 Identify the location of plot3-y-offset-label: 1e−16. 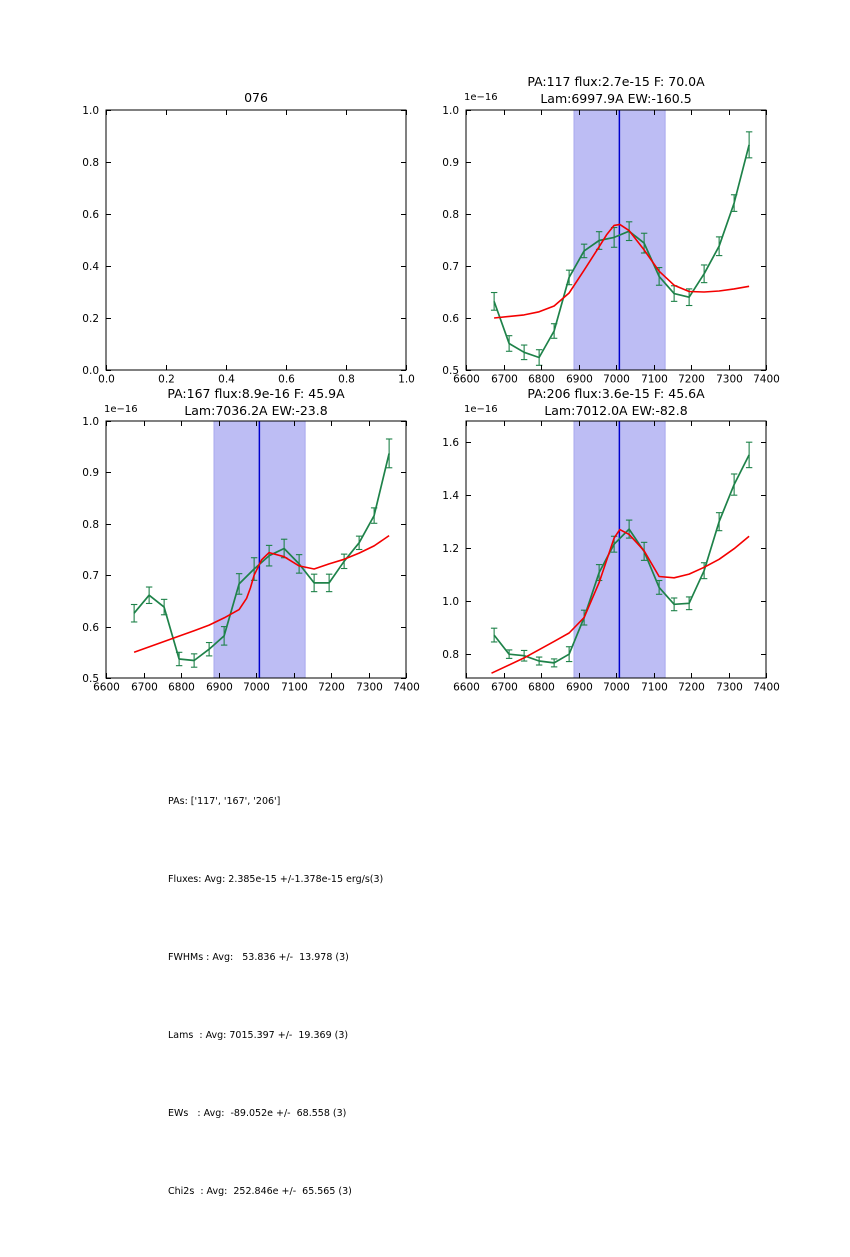
(121, 409).